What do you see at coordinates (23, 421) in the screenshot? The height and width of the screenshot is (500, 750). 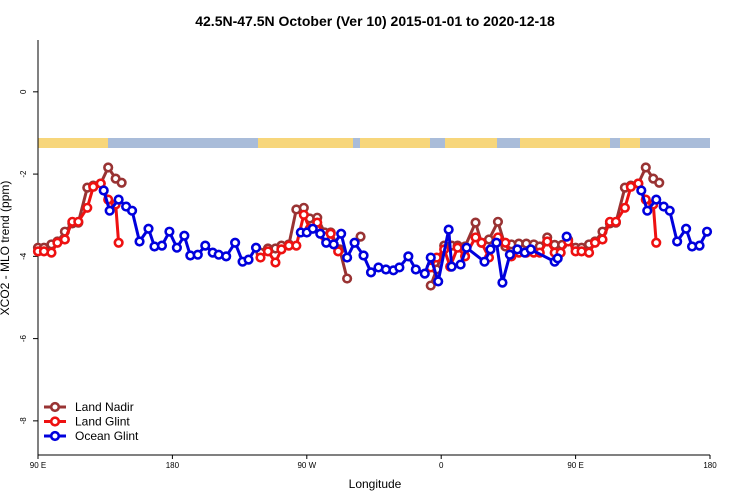 I see `y-tick-label: -8` at bounding box center [23, 421].